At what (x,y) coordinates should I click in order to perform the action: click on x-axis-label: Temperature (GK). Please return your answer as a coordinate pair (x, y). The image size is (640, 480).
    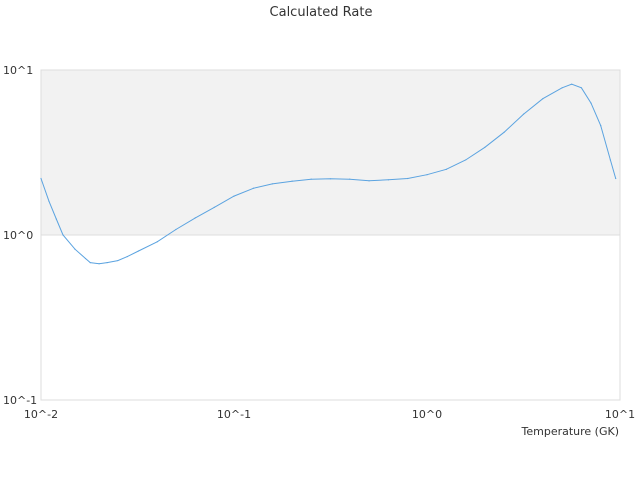
    Looking at the image, I should click on (570, 431).